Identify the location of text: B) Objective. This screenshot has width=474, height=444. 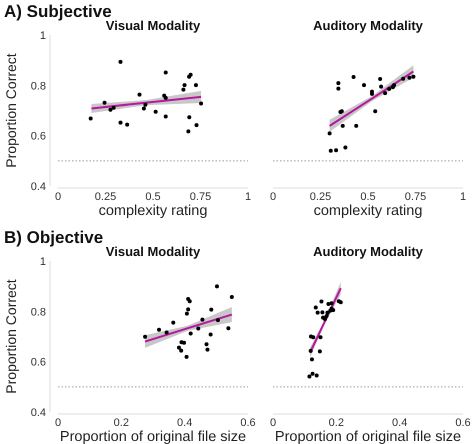
(54, 237).